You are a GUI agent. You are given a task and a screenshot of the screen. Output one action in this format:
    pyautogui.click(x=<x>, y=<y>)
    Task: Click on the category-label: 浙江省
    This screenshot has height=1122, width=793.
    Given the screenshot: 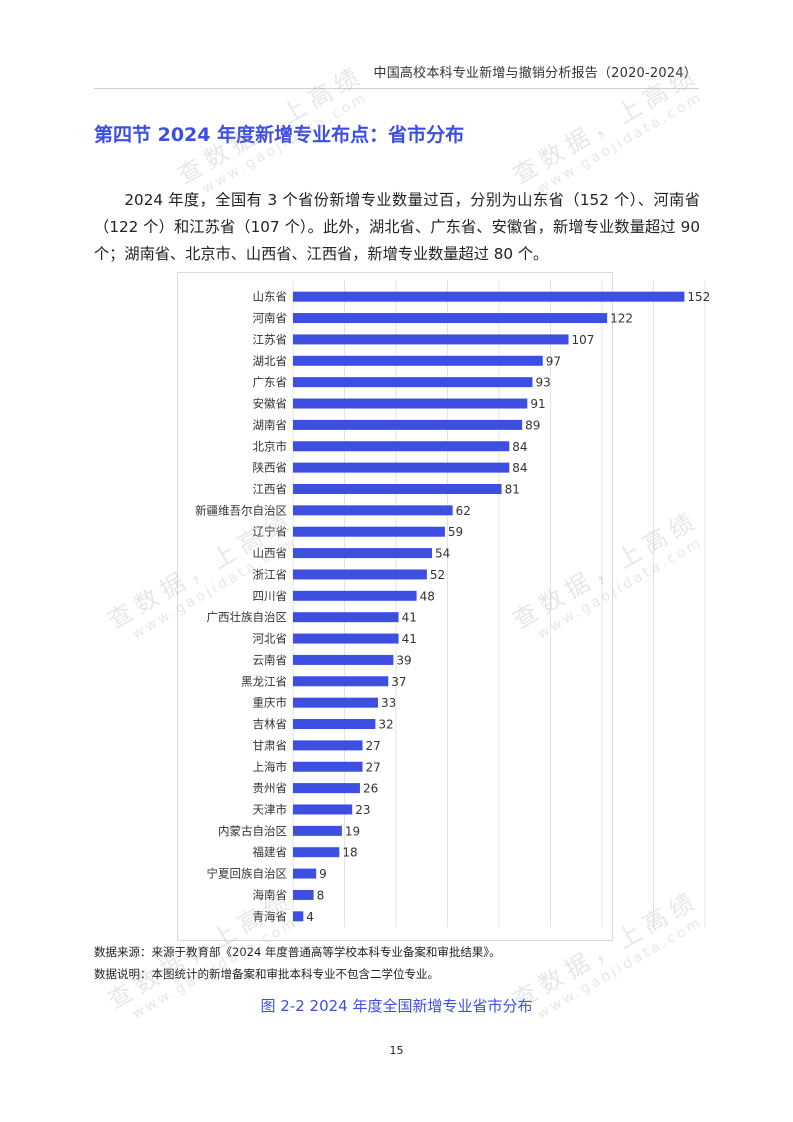 What is the action you would take?
    pyautogui.click(x=270, y=574)
    